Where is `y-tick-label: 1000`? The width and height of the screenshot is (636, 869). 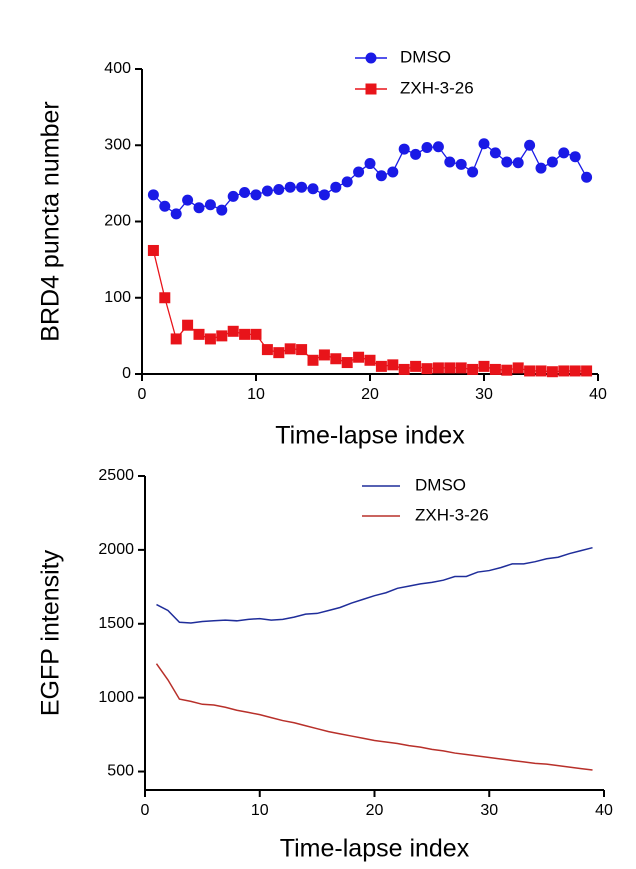
y-tick-label: 1000 is located at coordinates (116, 697).